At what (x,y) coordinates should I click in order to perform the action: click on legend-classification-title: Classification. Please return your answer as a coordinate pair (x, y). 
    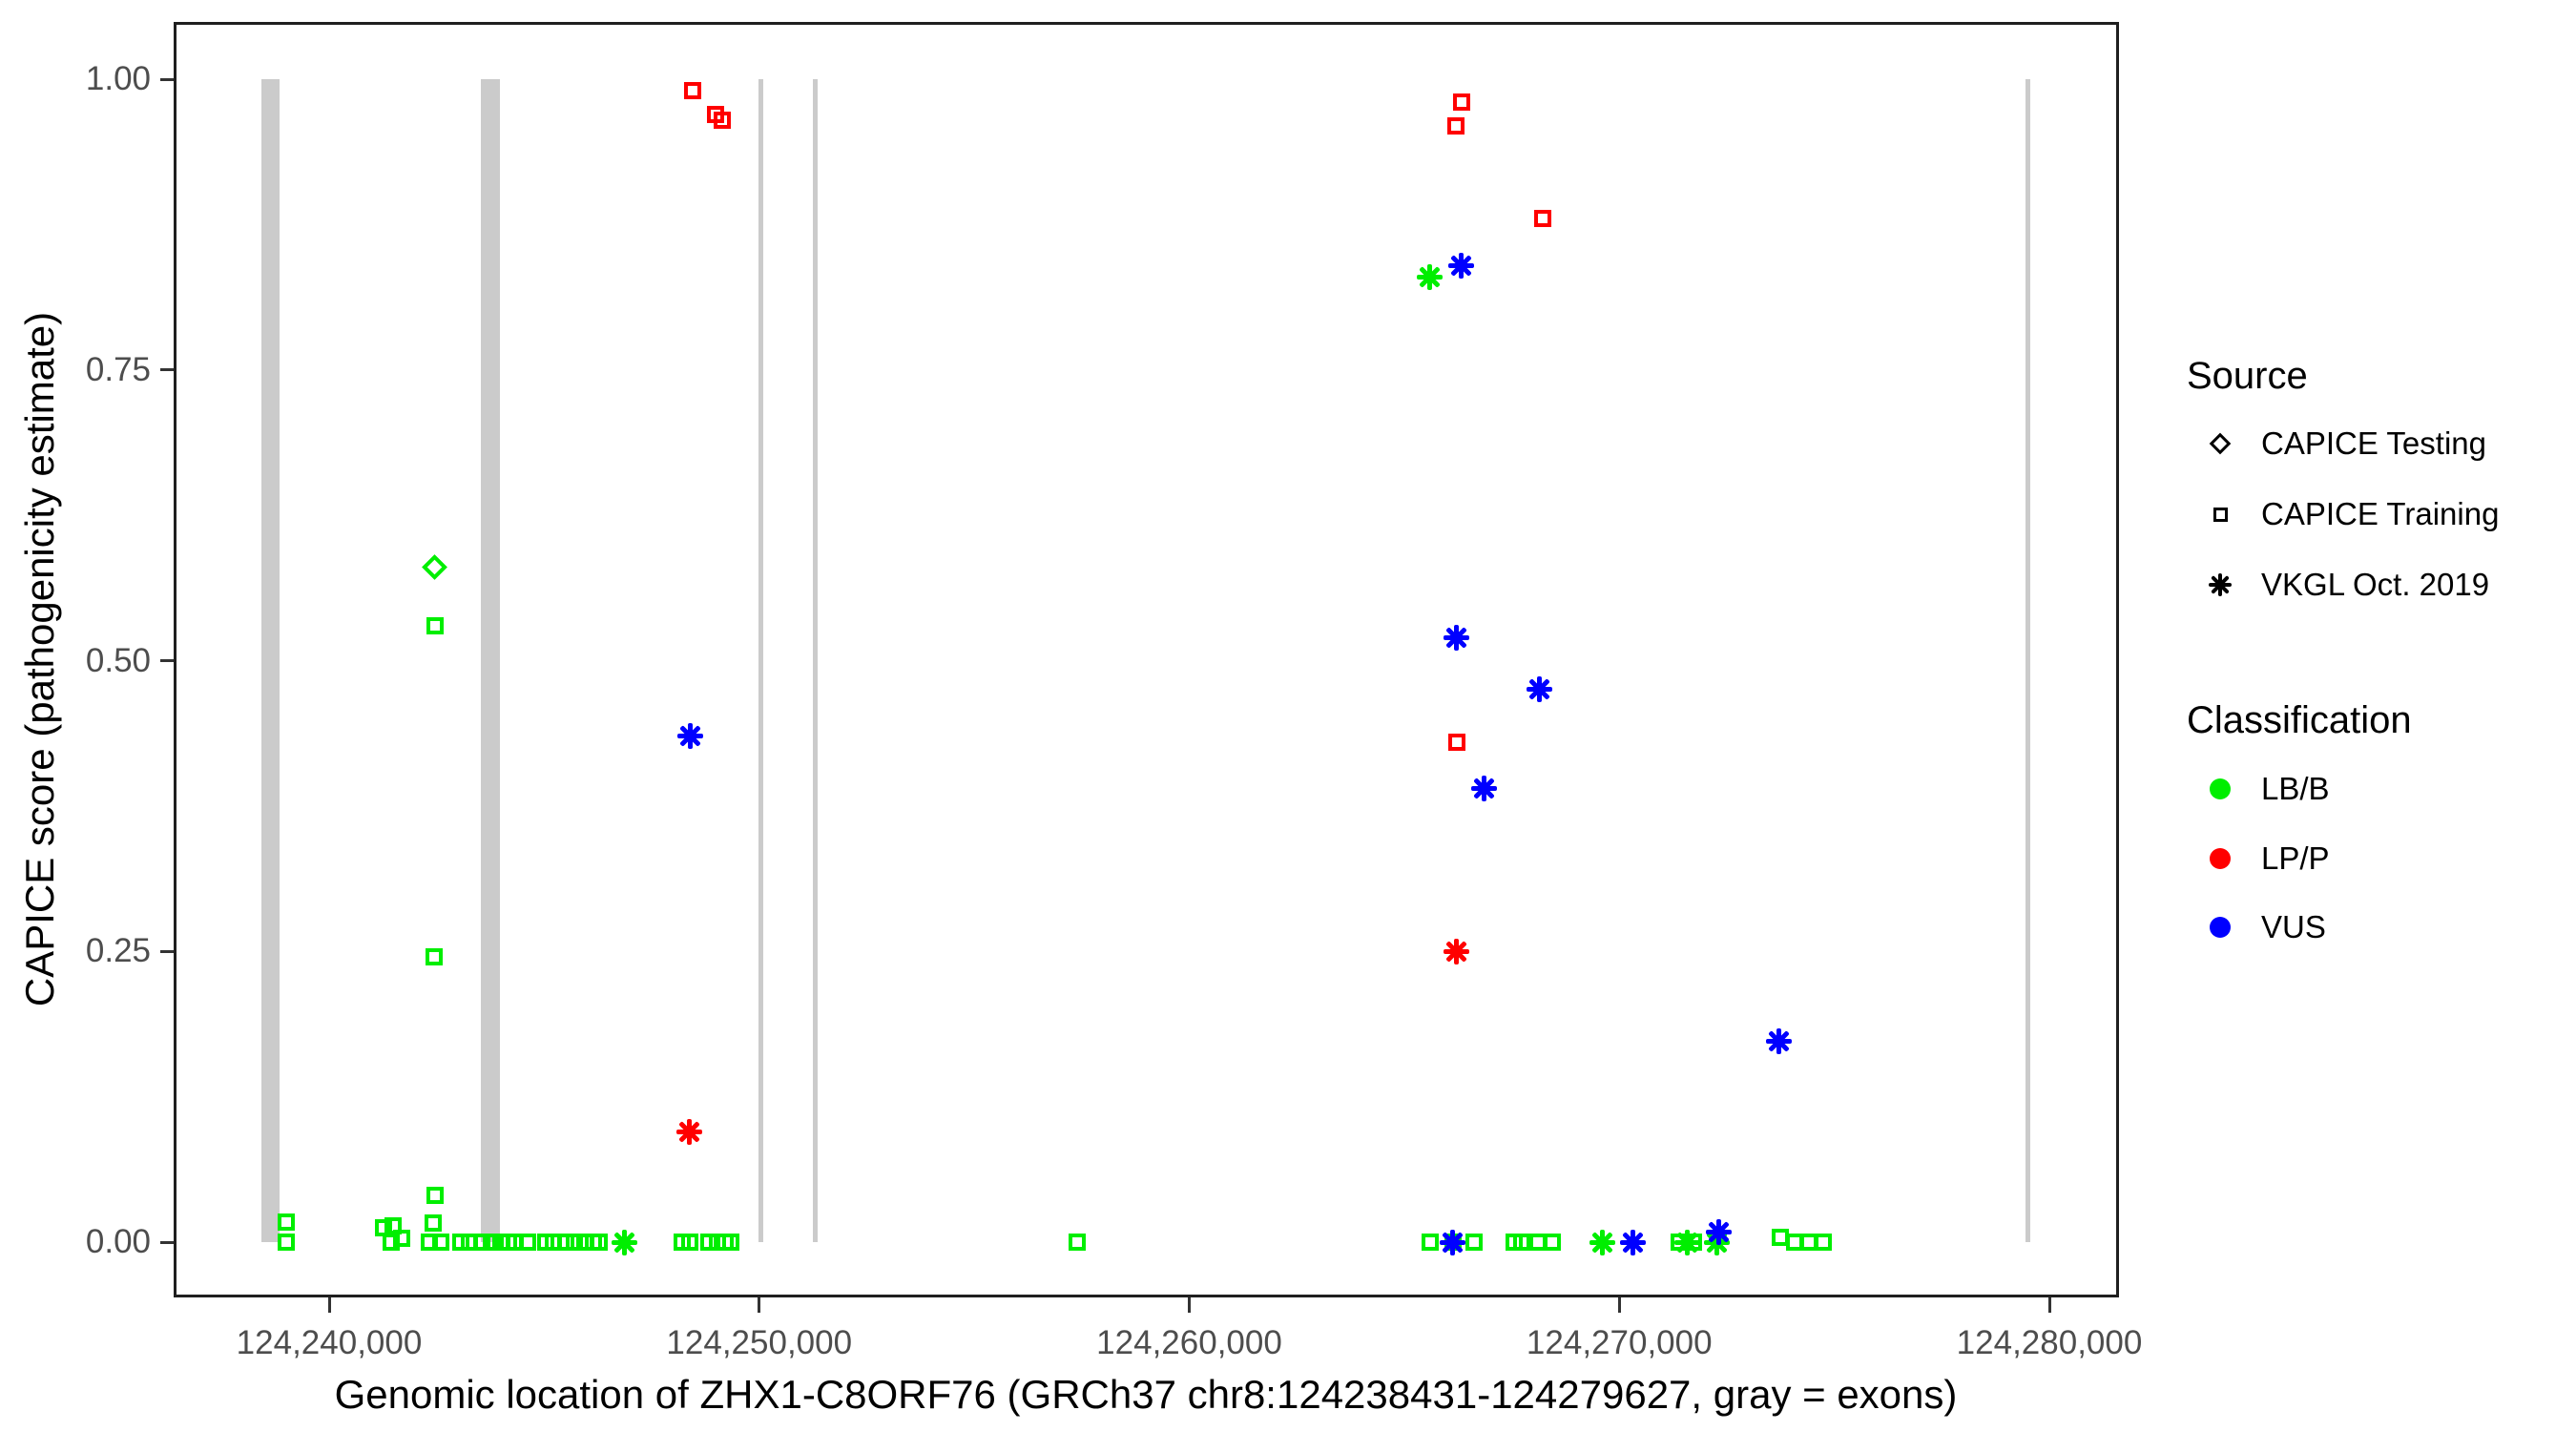
    Looking at the image, I should click on (2299, 720).